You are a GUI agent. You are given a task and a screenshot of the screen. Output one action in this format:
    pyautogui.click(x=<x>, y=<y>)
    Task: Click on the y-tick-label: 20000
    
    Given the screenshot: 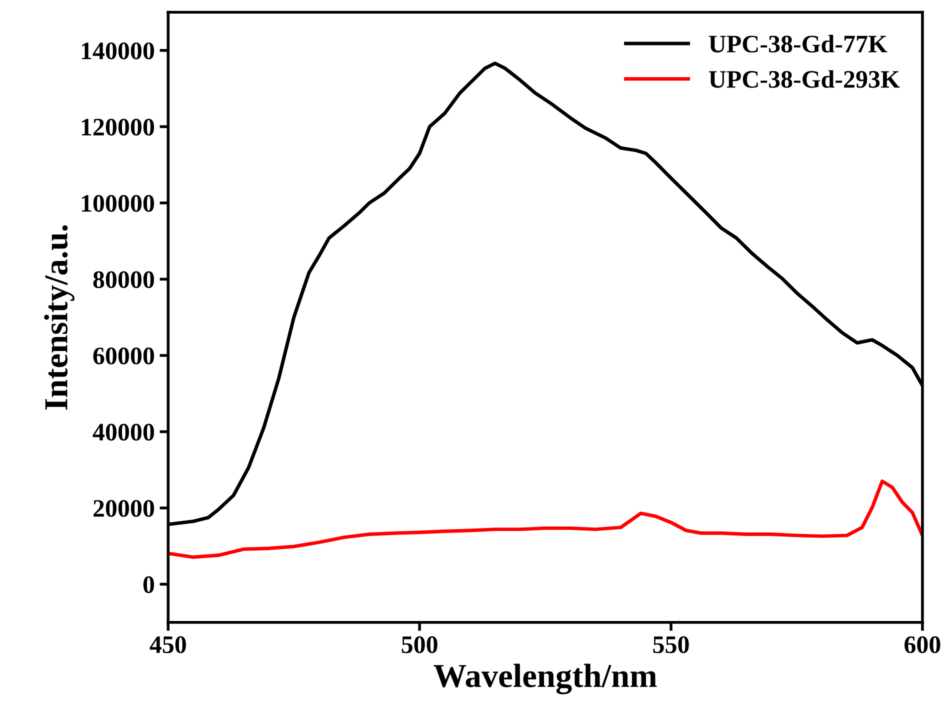 What is the action you would take?
    pyautogui.click(x=124, y=508)
    